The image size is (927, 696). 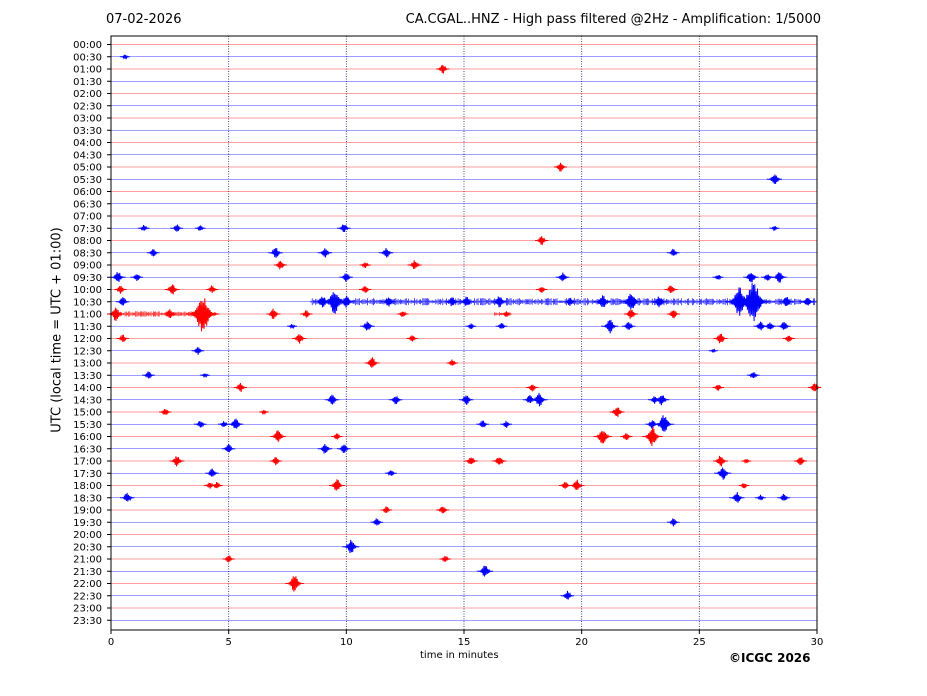 I want to click on y-tick-label: 21:00, so click(x=87, y=560).